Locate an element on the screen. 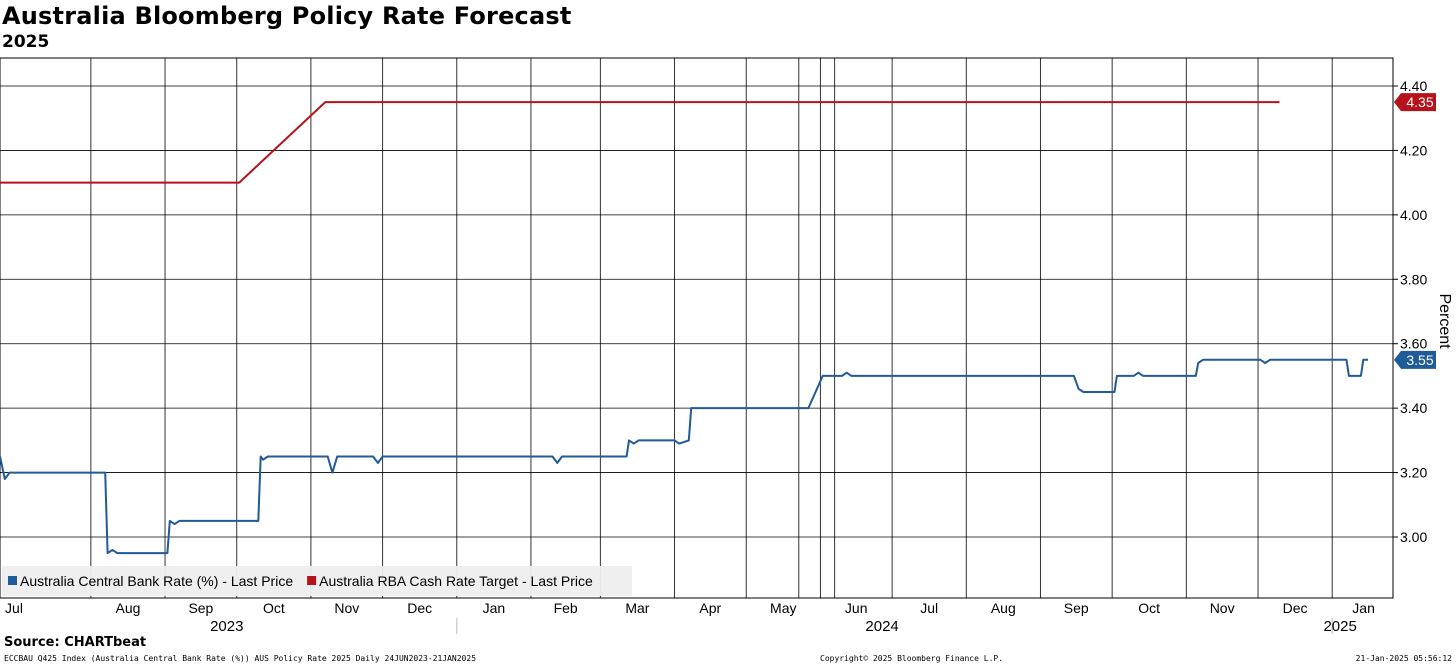  y-tick-label: 4.40 is located at coordinates (1413, 86).